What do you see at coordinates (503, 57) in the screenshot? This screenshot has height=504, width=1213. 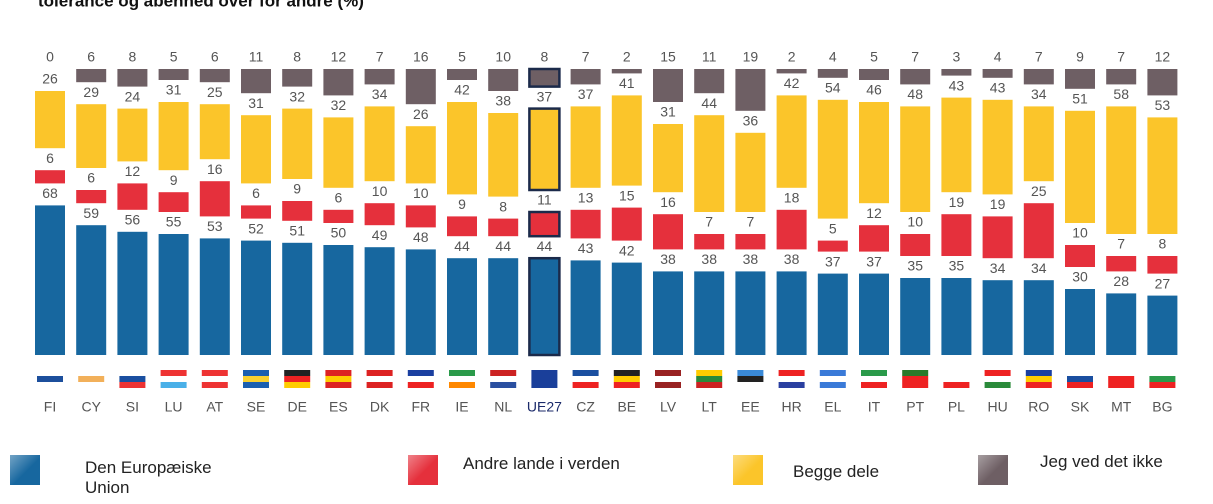 I see `data-label: 10` at bounding box center [503, 57].